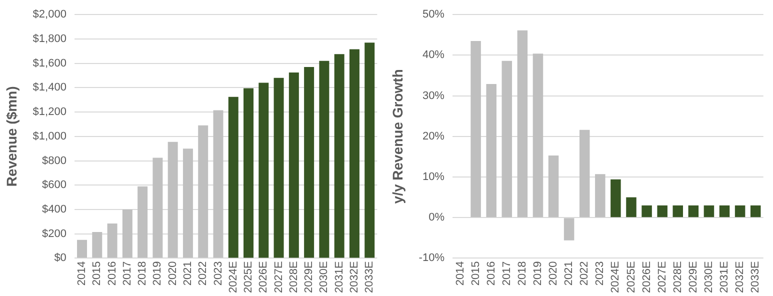 The height and width of the screenshot is (296, 773). I want to click on y-tick-label: $1,200, so click(49, 112).